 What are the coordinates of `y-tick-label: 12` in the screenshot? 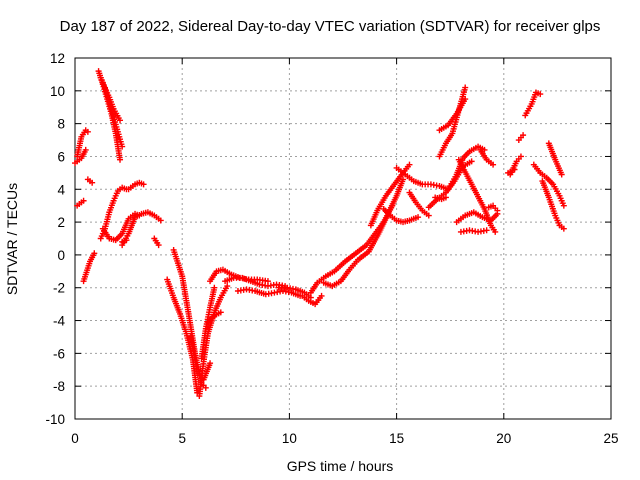 It's located at (57, 58).